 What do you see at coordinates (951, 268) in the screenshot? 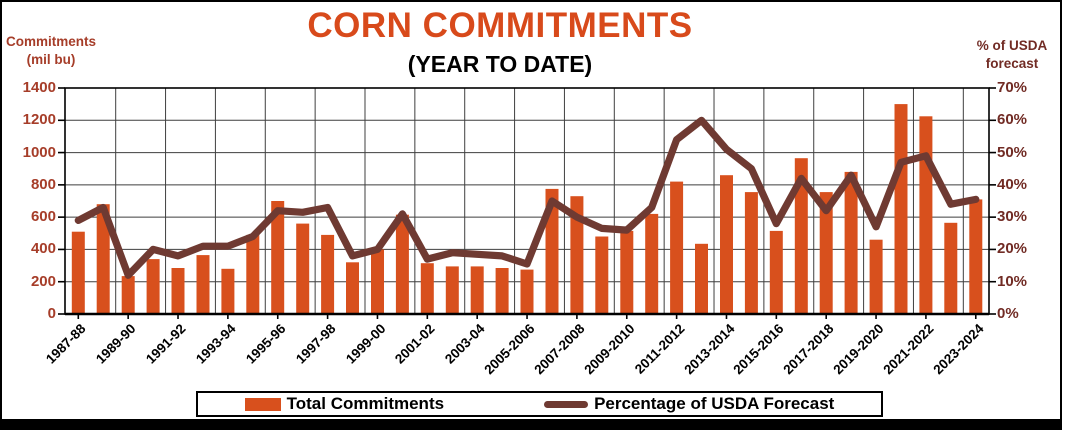
I see `bar-2022-2023` at bounding box center [951, 268].